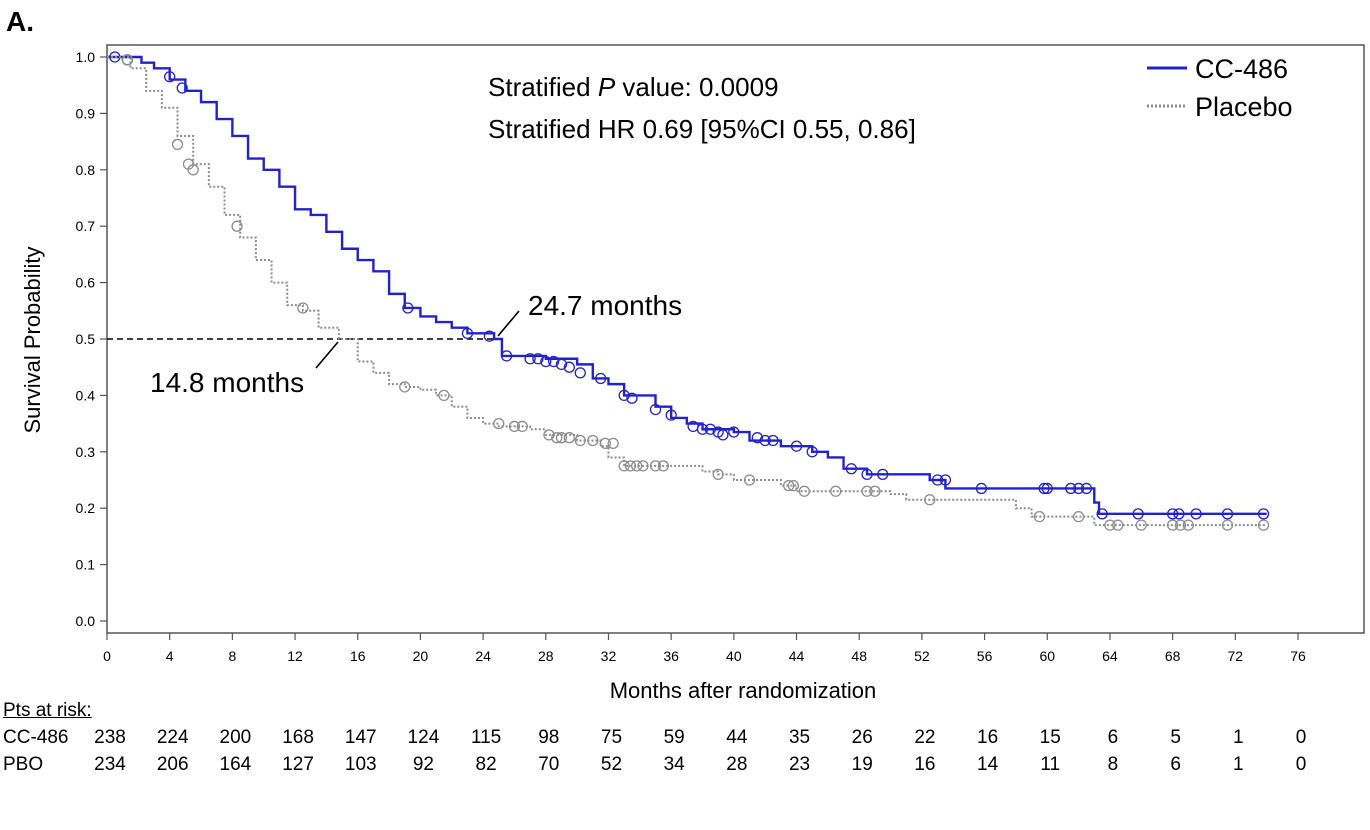 The width and height of the screenshot is (1370, 830). What do you see at coordinates (605, 305) in the screenshot?
I see `median-cc486-label: 24.7 months` at bounding box center [605, 305].